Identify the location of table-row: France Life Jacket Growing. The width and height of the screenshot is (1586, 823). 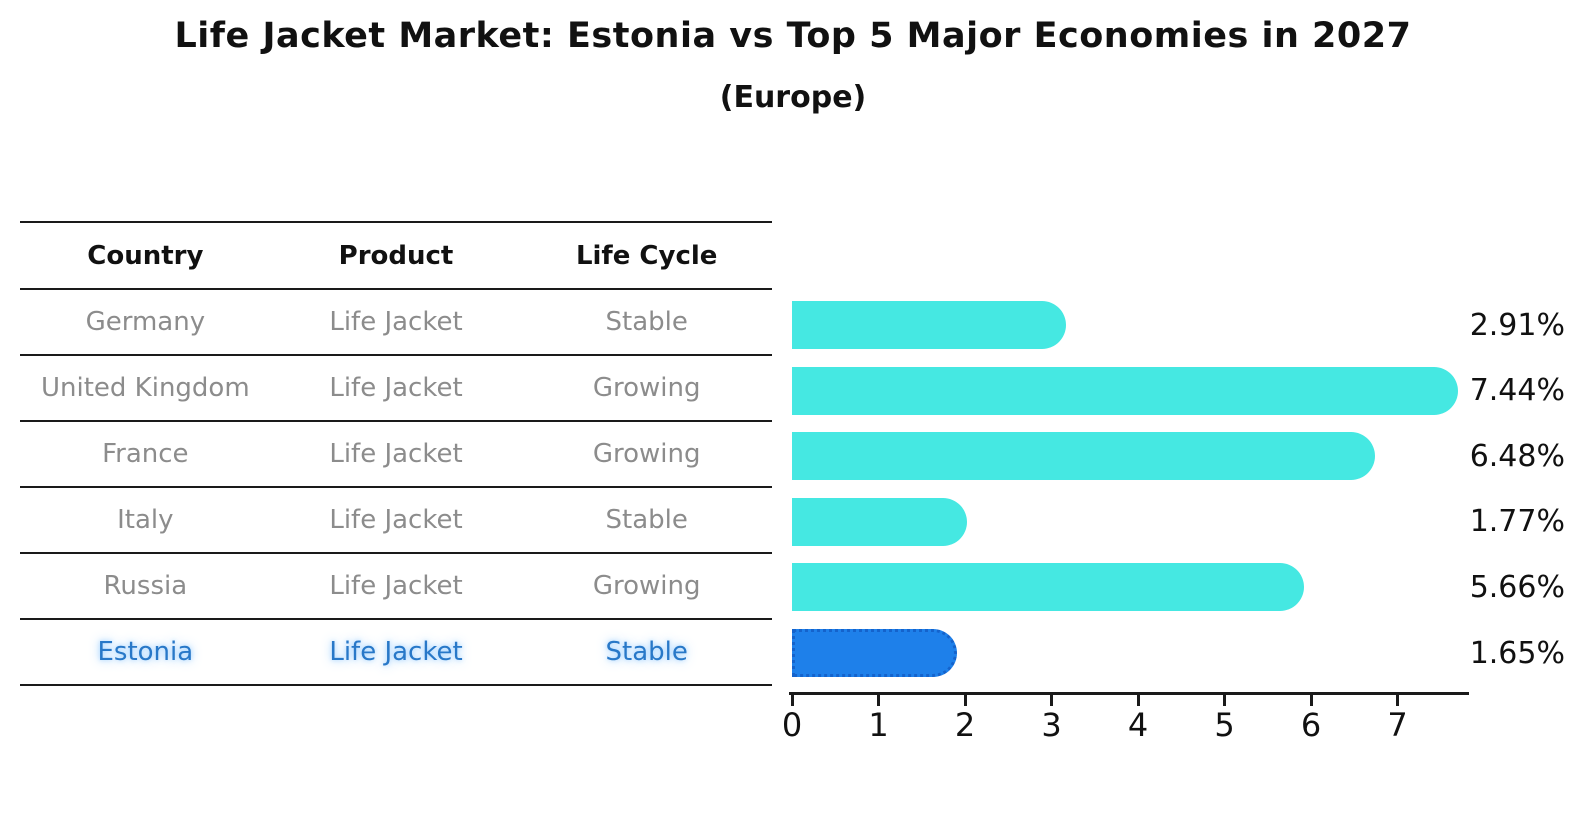
(396, 455).